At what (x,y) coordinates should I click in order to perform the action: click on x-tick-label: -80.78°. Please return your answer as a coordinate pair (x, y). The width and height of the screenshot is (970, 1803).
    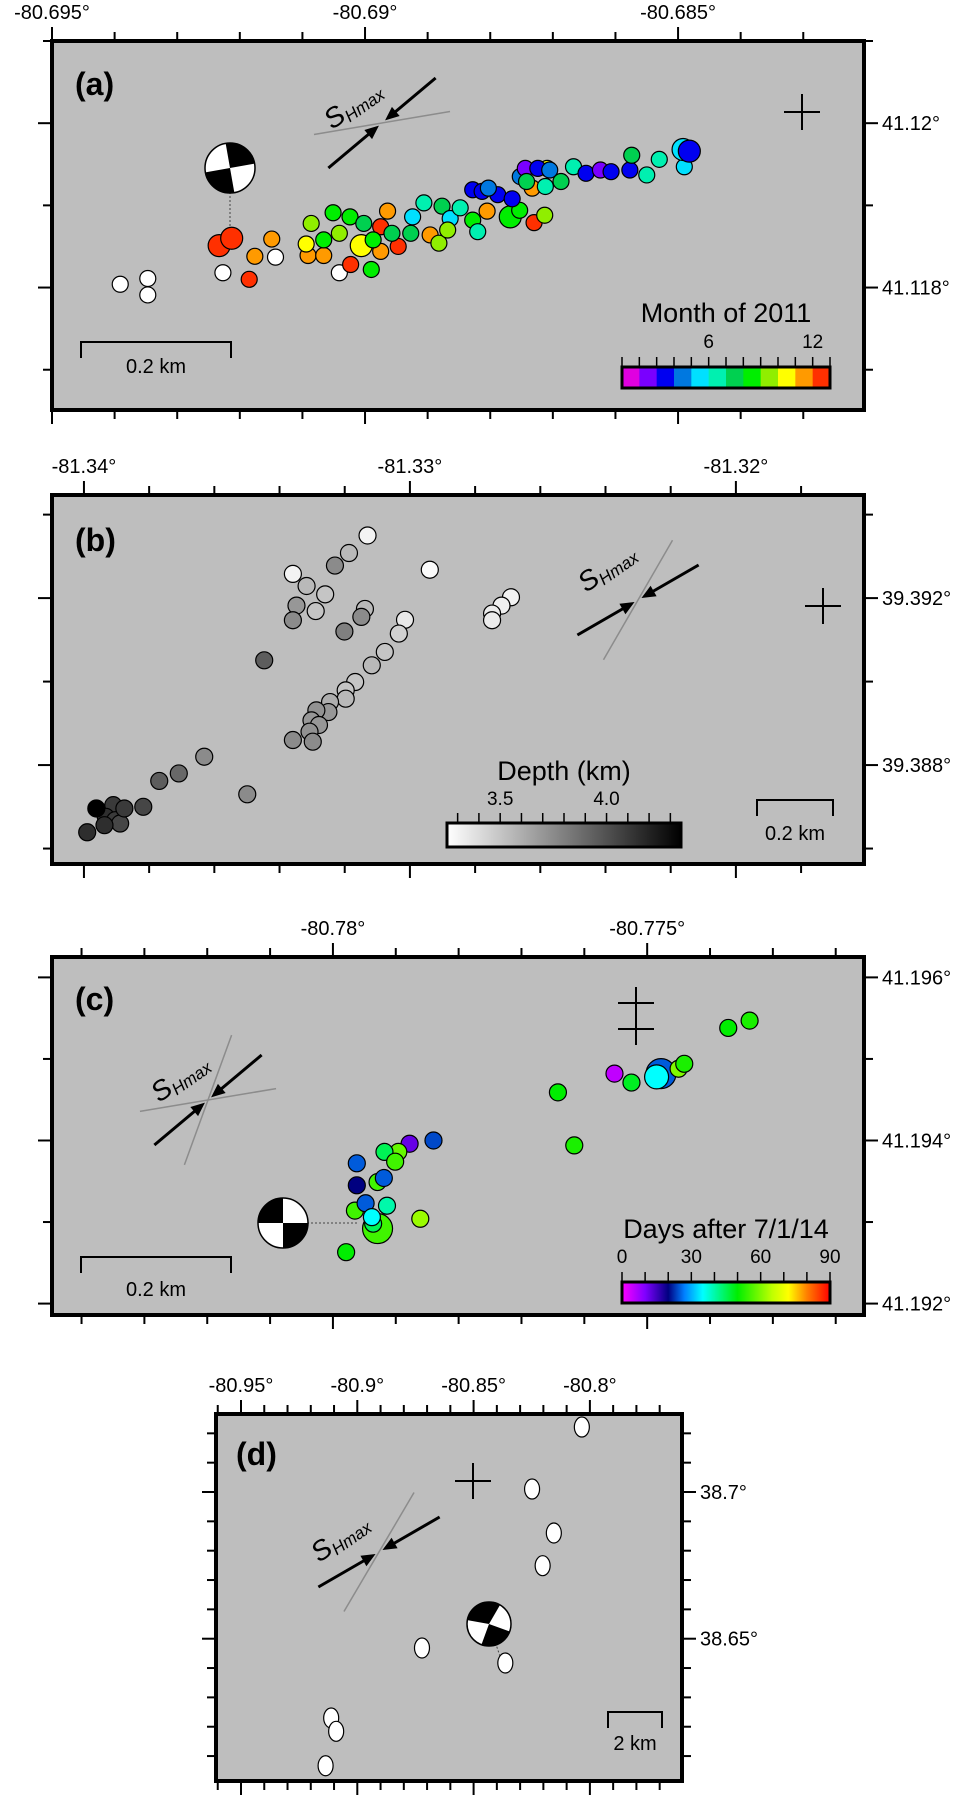
    Looking at the image, I should click on (333, 929).